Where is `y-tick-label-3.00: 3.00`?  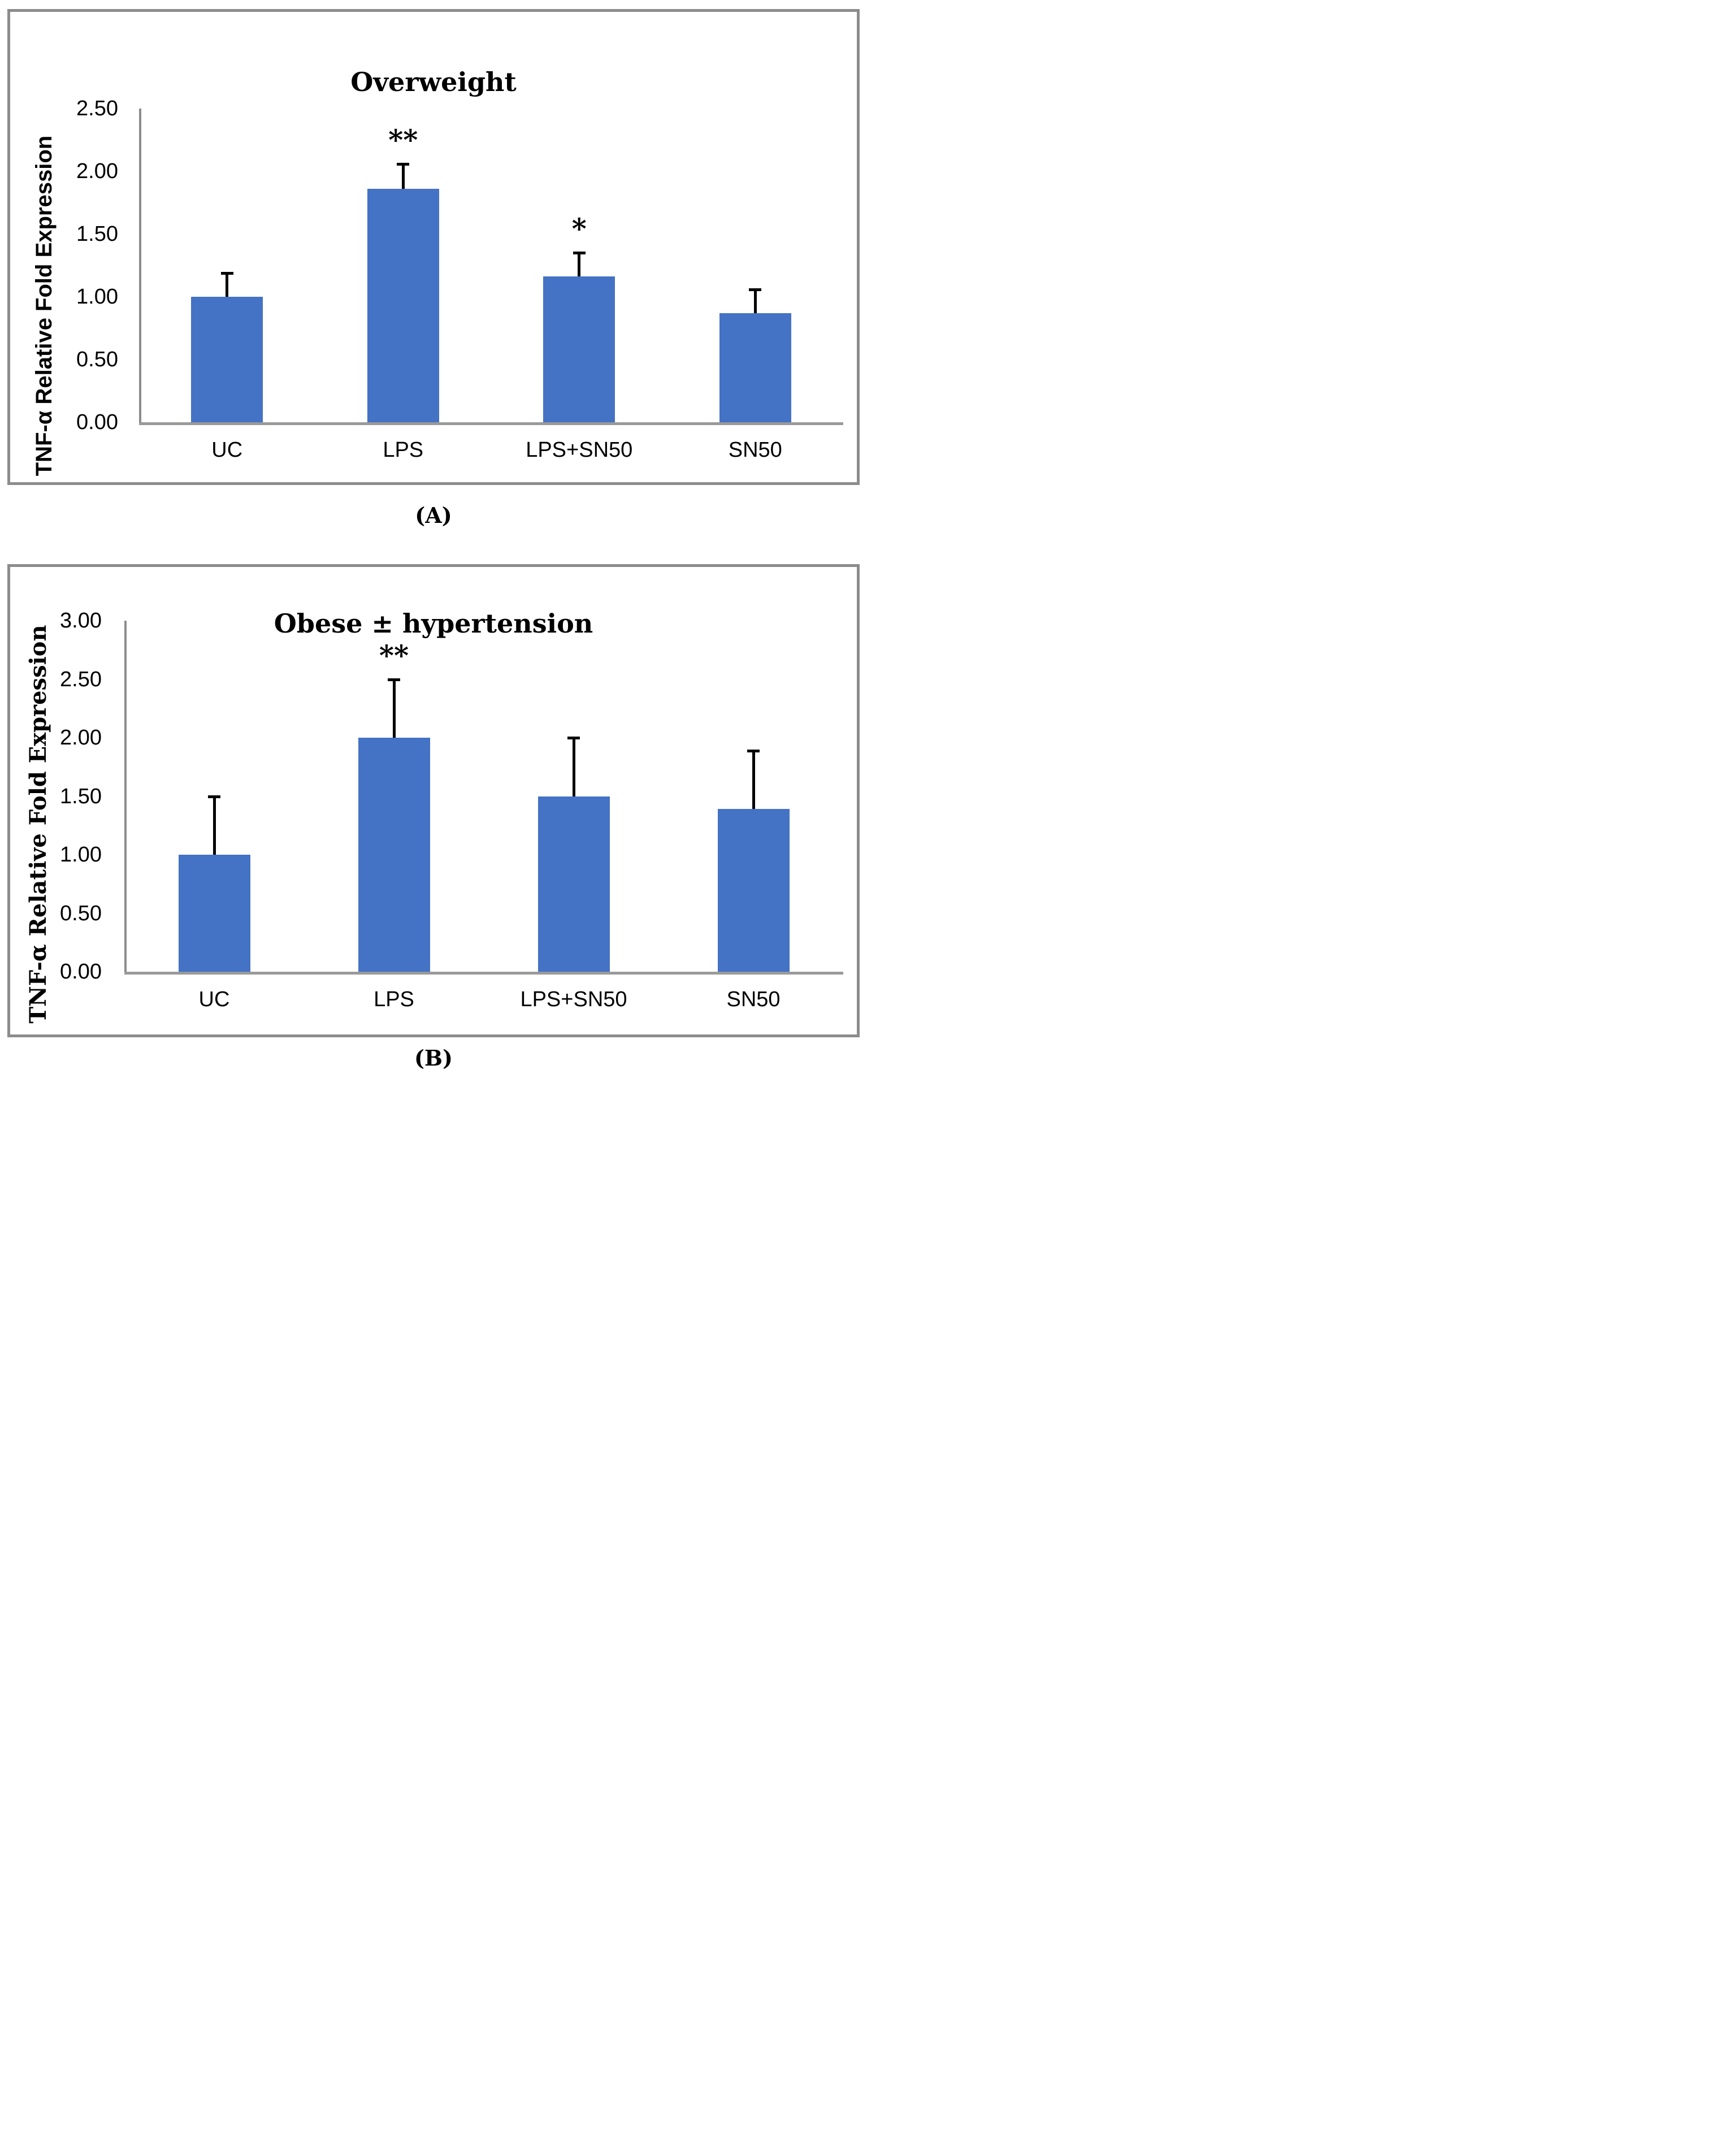
y-tick-label-3.00: 3.00 is located at coordinates (81, 621).